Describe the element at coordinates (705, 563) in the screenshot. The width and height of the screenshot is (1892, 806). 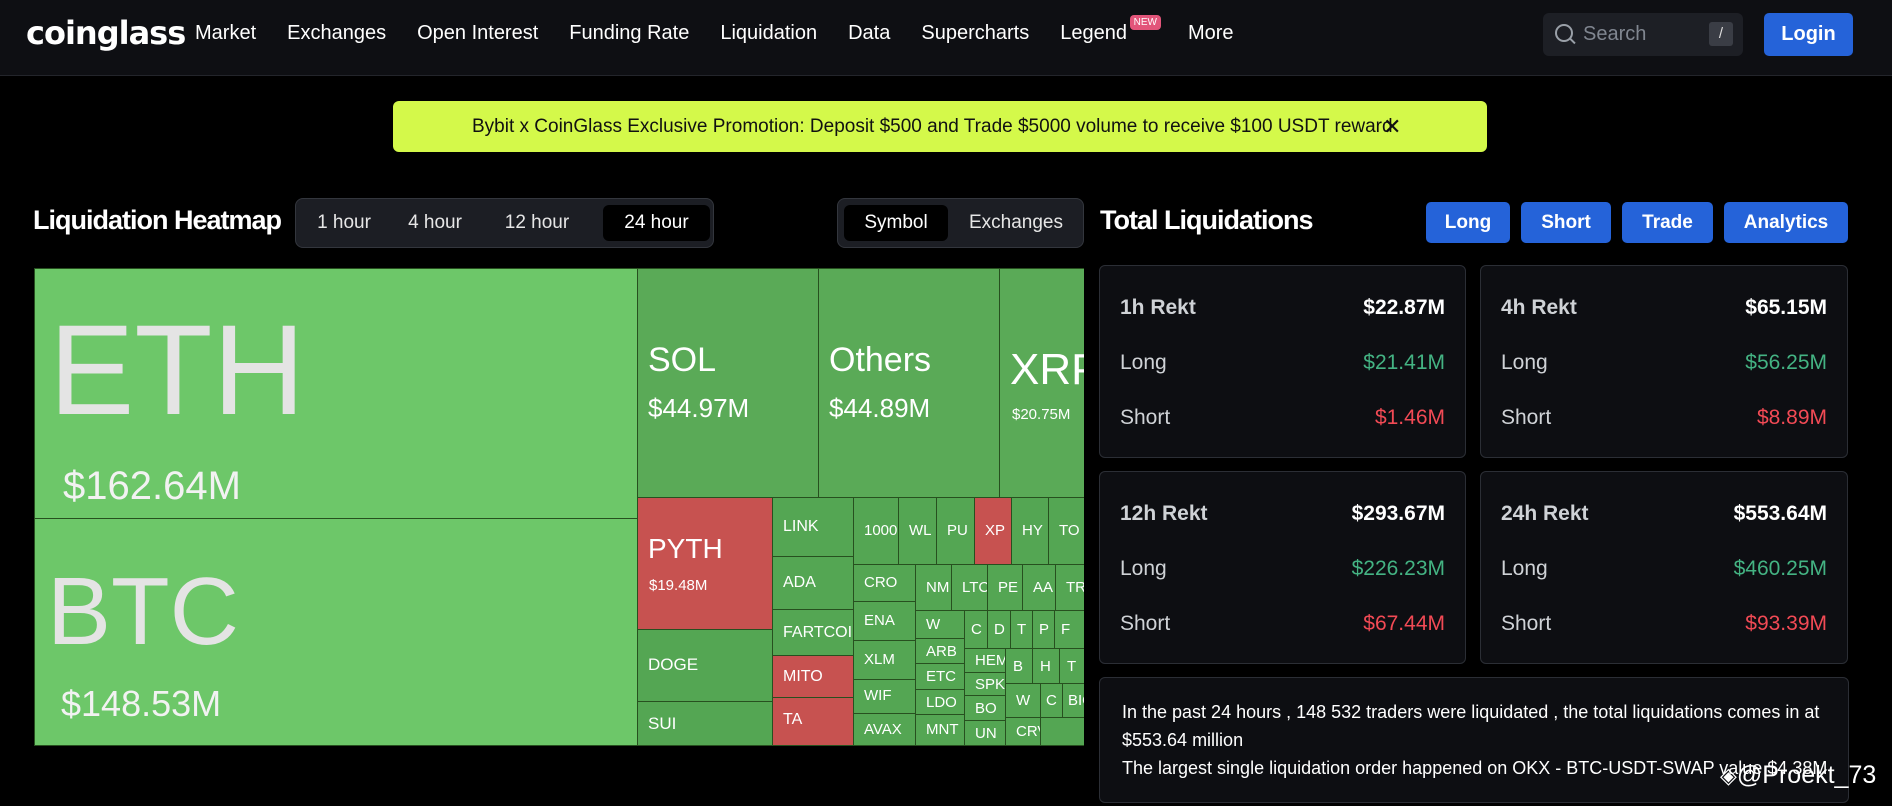
I see `heatmap-cell-pyth: PYTH $19.48M` at that location.